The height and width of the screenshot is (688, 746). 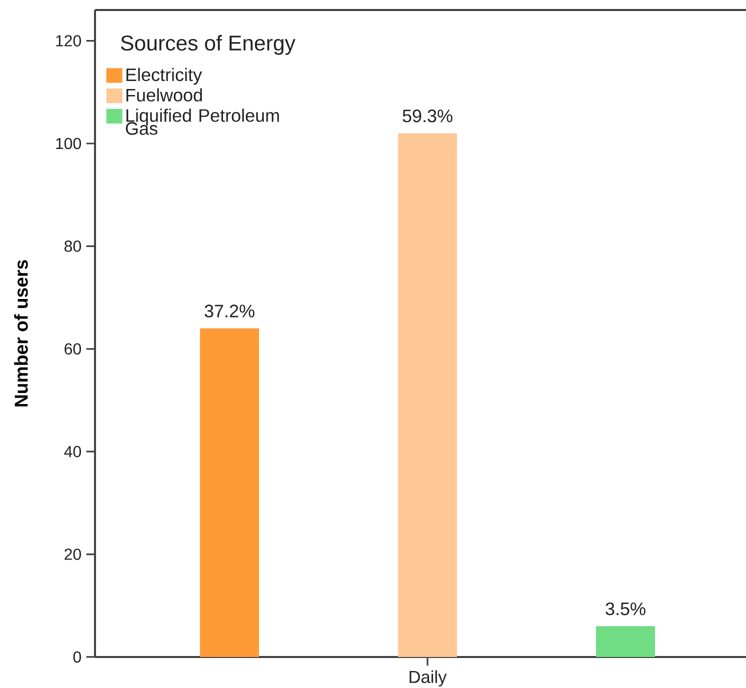 I want to click on legend-label: Electricity, so click(x=164, y=76).